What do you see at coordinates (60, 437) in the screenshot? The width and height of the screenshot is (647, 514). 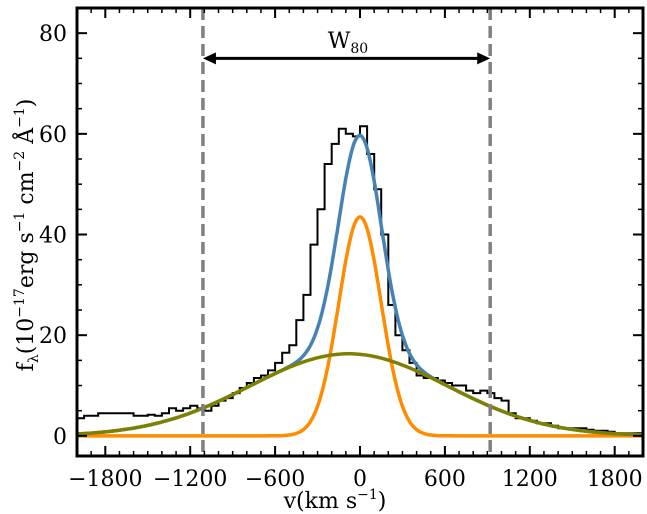 I see `y-tick-label: 0` at bounding box center [60, 437].